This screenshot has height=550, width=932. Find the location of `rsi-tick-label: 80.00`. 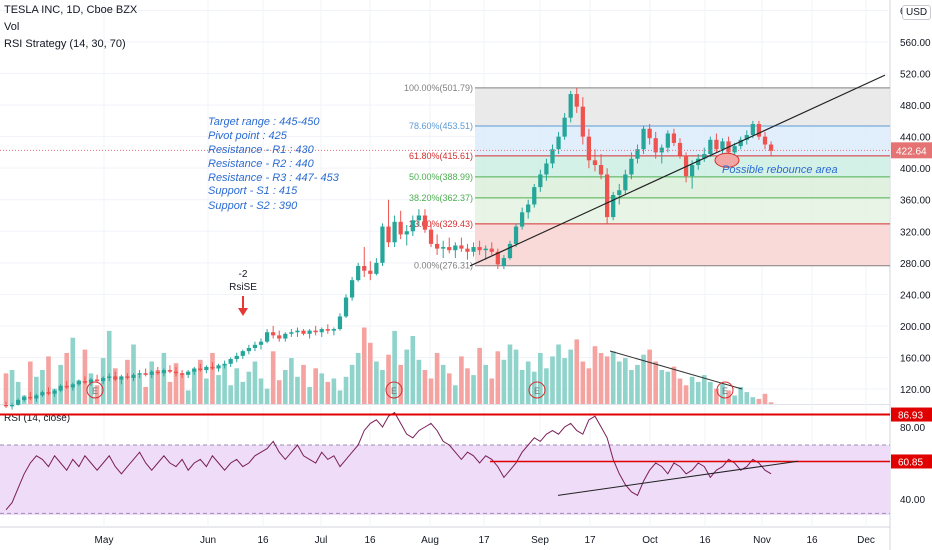

rsi-tick-label: 80.00 is located at coordinates (912, 428).